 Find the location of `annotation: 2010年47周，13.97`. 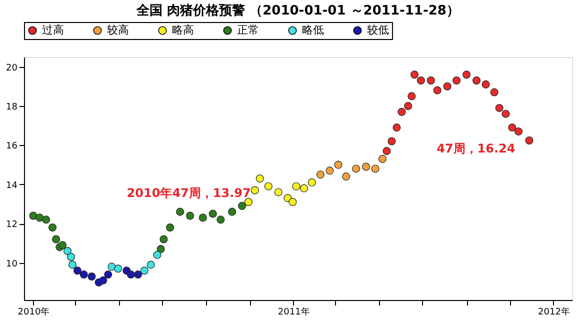

annotation: 2010年47周，13.97 is located at coordinates (188, 193).